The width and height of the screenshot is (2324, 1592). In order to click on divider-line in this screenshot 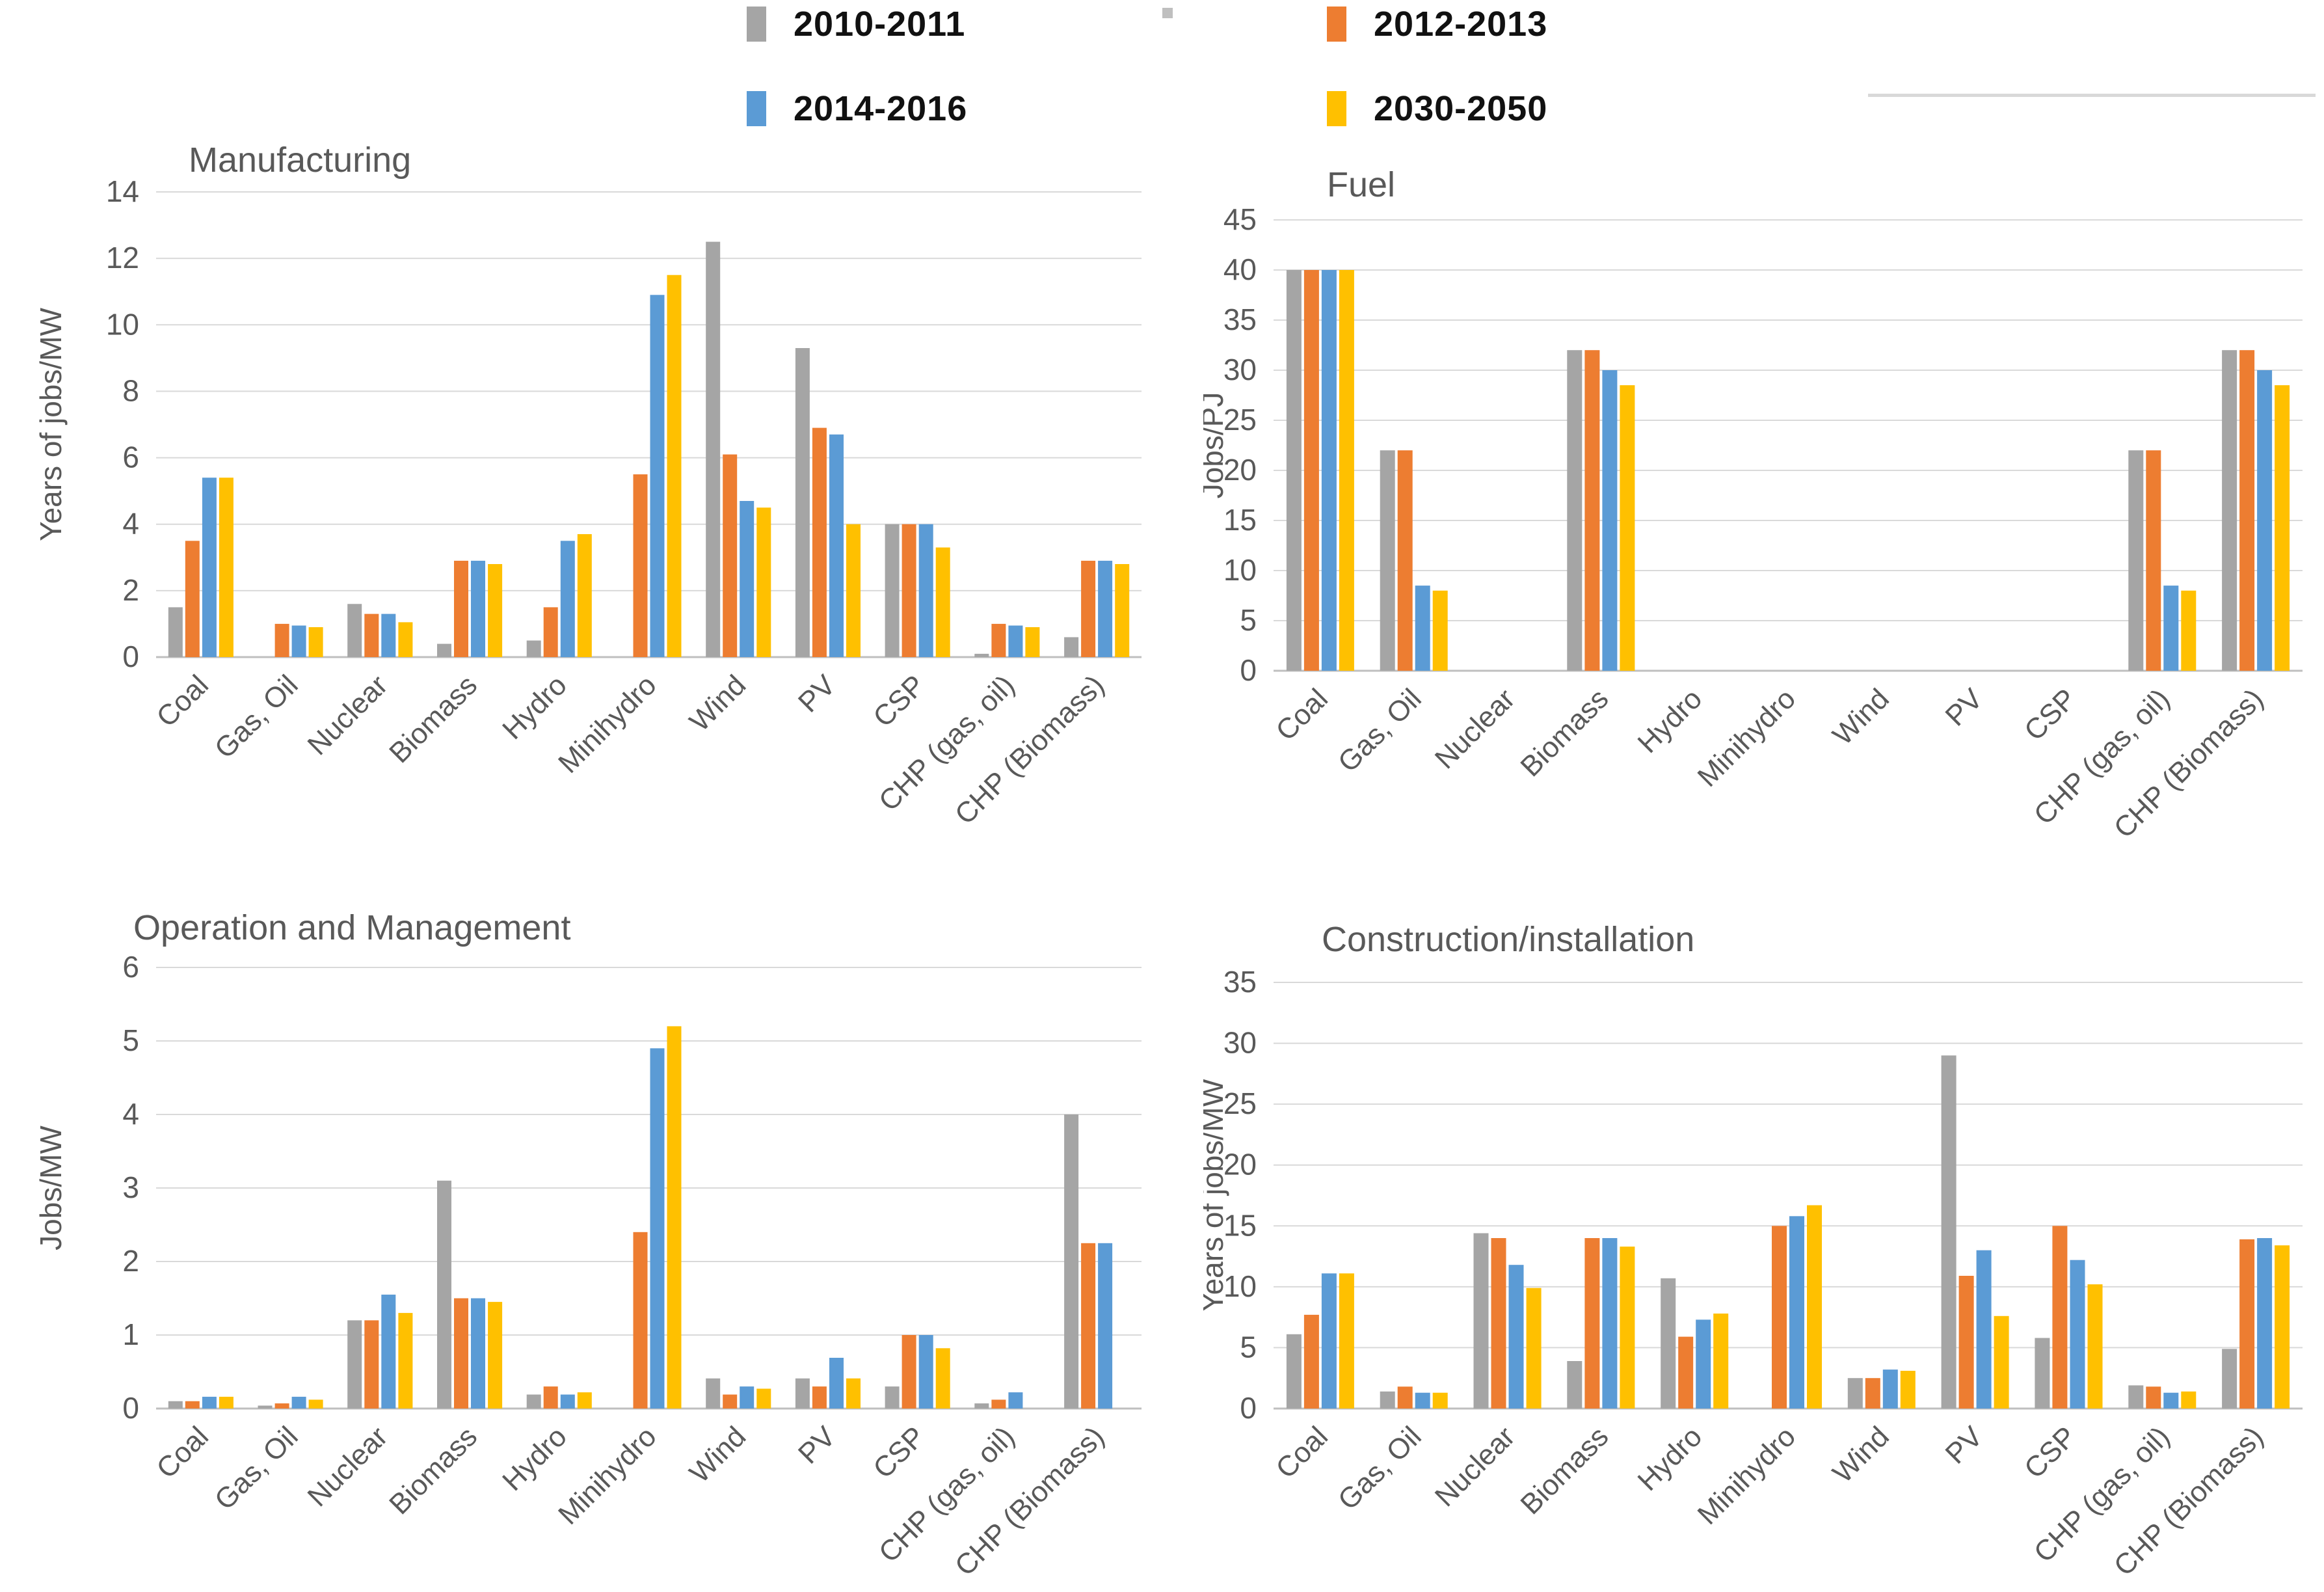, I will do `click(2092, 95)`.